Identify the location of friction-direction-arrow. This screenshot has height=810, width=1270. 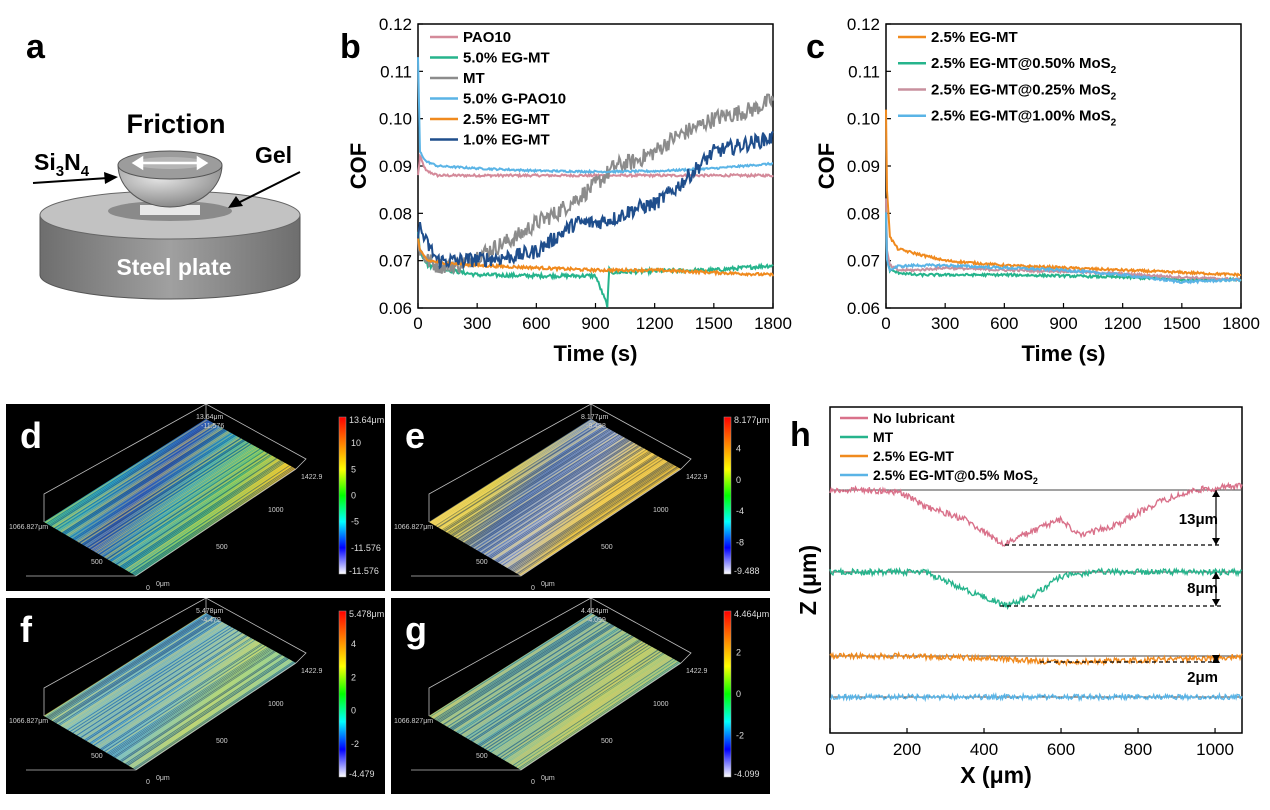
(170, 163).